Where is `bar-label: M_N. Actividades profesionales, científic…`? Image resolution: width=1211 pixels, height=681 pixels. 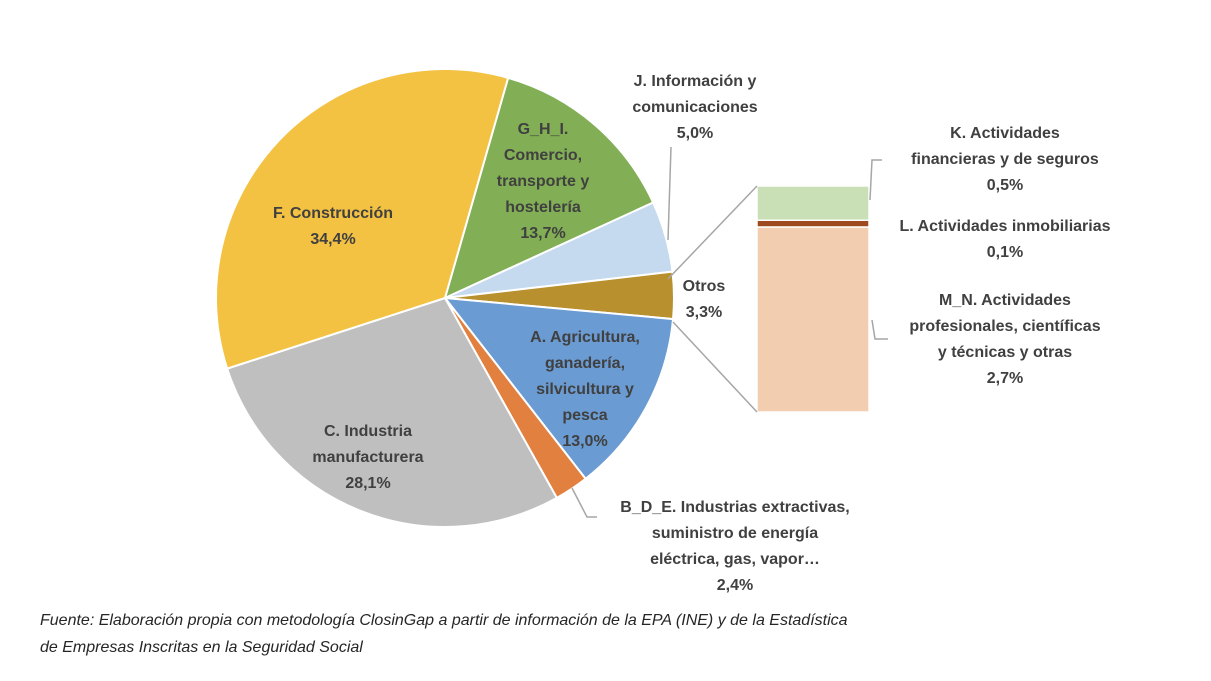
bar-label: M_N. Actividades profesionales, científic… is located at coordinates (1004, 326).